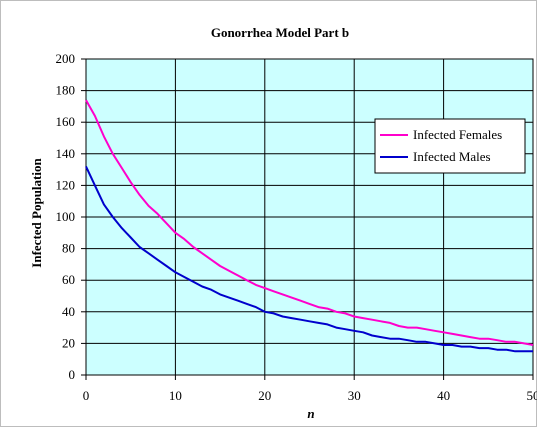 This screenshot has width=537, height=428. What do you see at coordinates (532, 395) in the screenshot?
I see `x-tick-label: 50` at bounding box center [532, 395].